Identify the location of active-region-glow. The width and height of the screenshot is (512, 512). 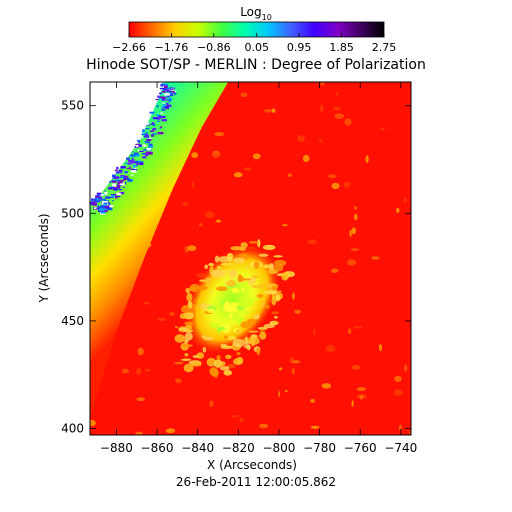
(232, 299).